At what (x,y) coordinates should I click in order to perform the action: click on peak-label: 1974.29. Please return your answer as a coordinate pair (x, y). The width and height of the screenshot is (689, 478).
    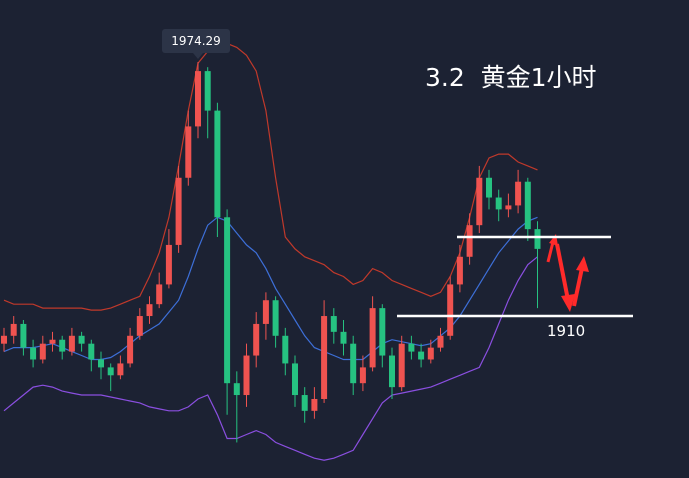
    Looking at the image, I should click on (196, 41).